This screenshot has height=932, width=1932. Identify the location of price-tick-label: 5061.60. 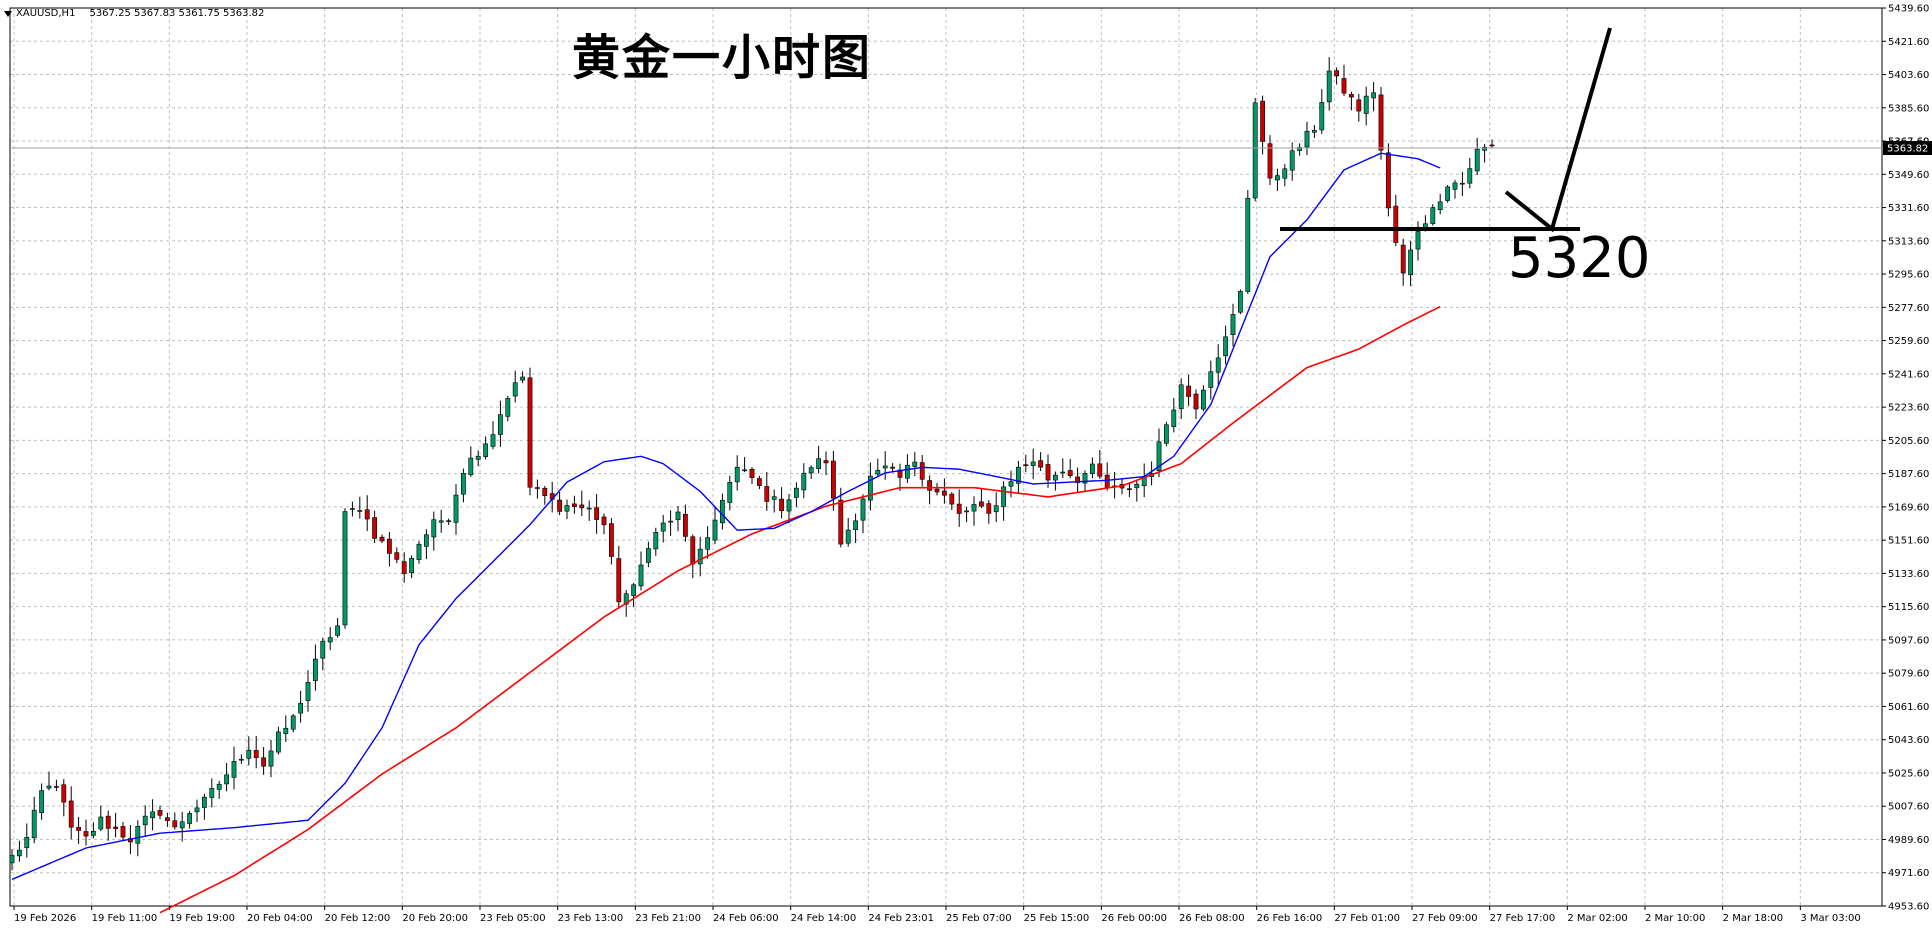
(1908, 707).